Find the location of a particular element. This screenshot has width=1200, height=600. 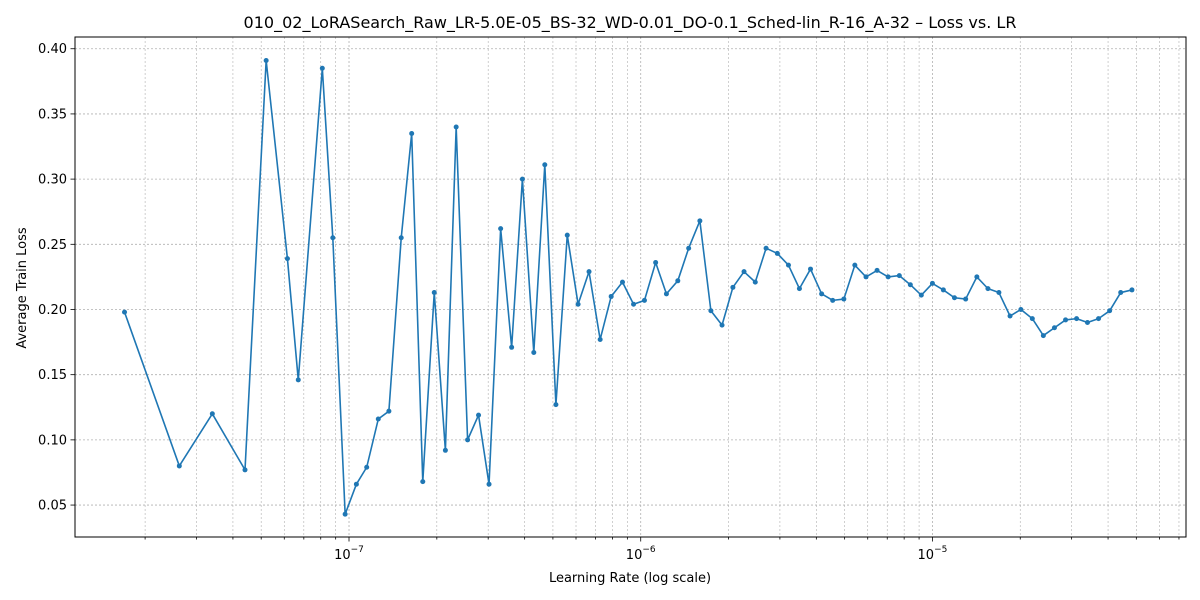

y-axis-label: Average Train Loss is located at coordinates (22, 288).